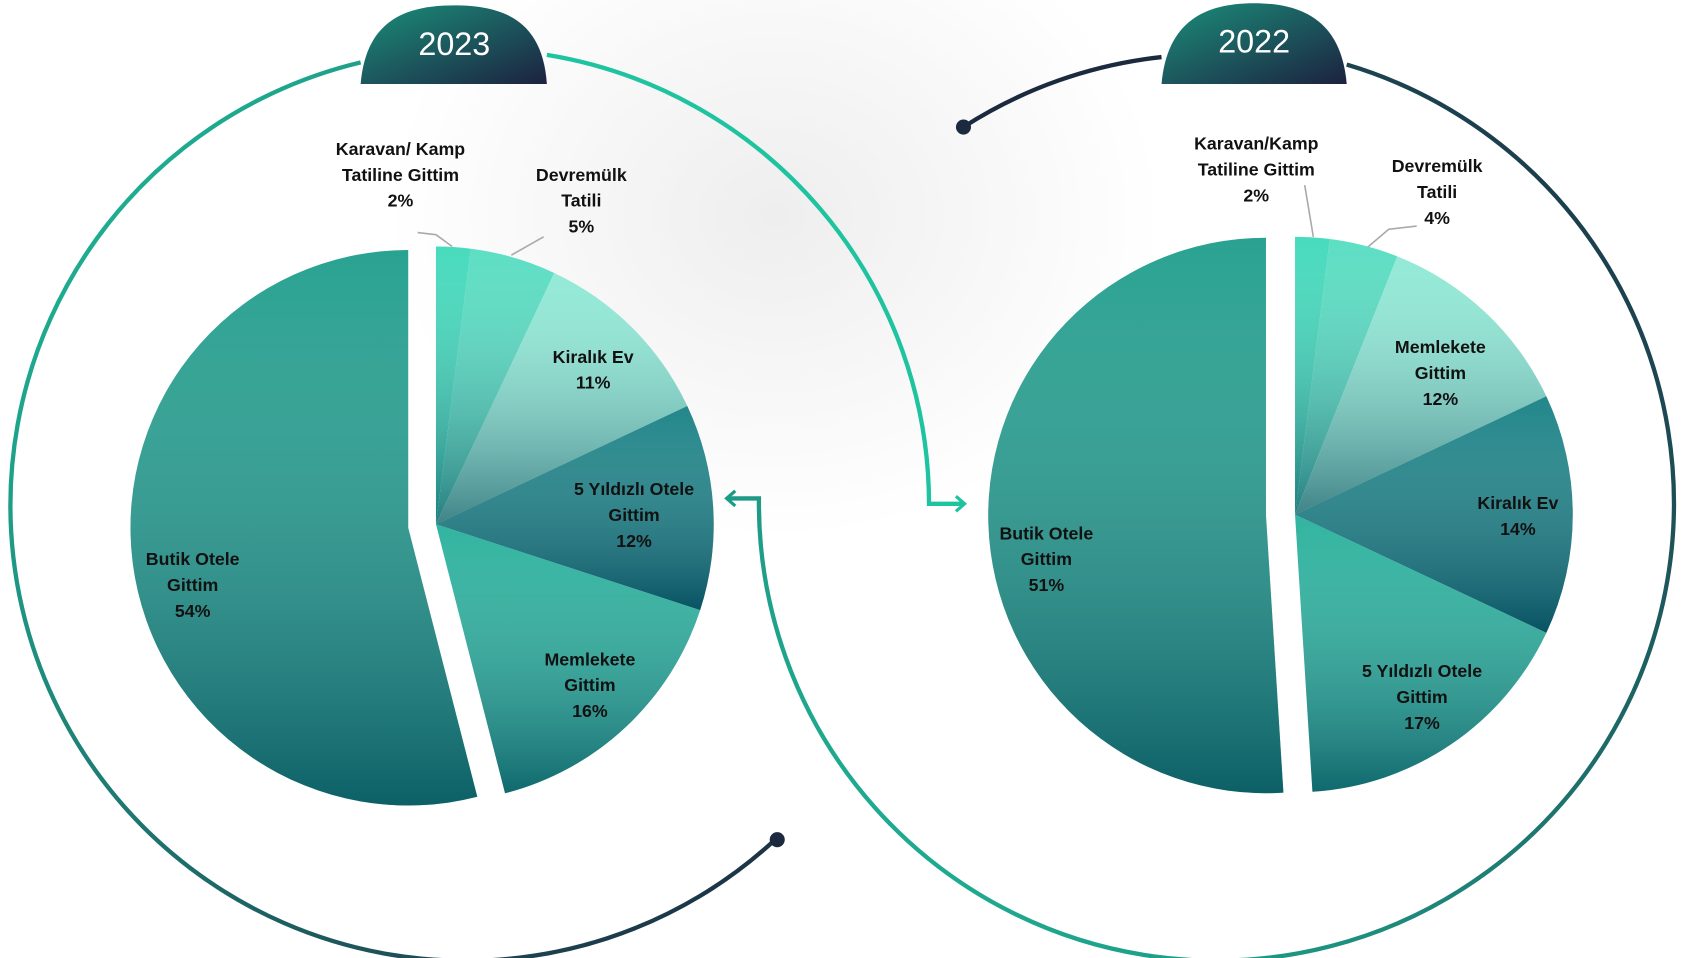 The width and height of the screenshot is (1688, 958). I want to click on value-label: 16%, so click(590, 711).